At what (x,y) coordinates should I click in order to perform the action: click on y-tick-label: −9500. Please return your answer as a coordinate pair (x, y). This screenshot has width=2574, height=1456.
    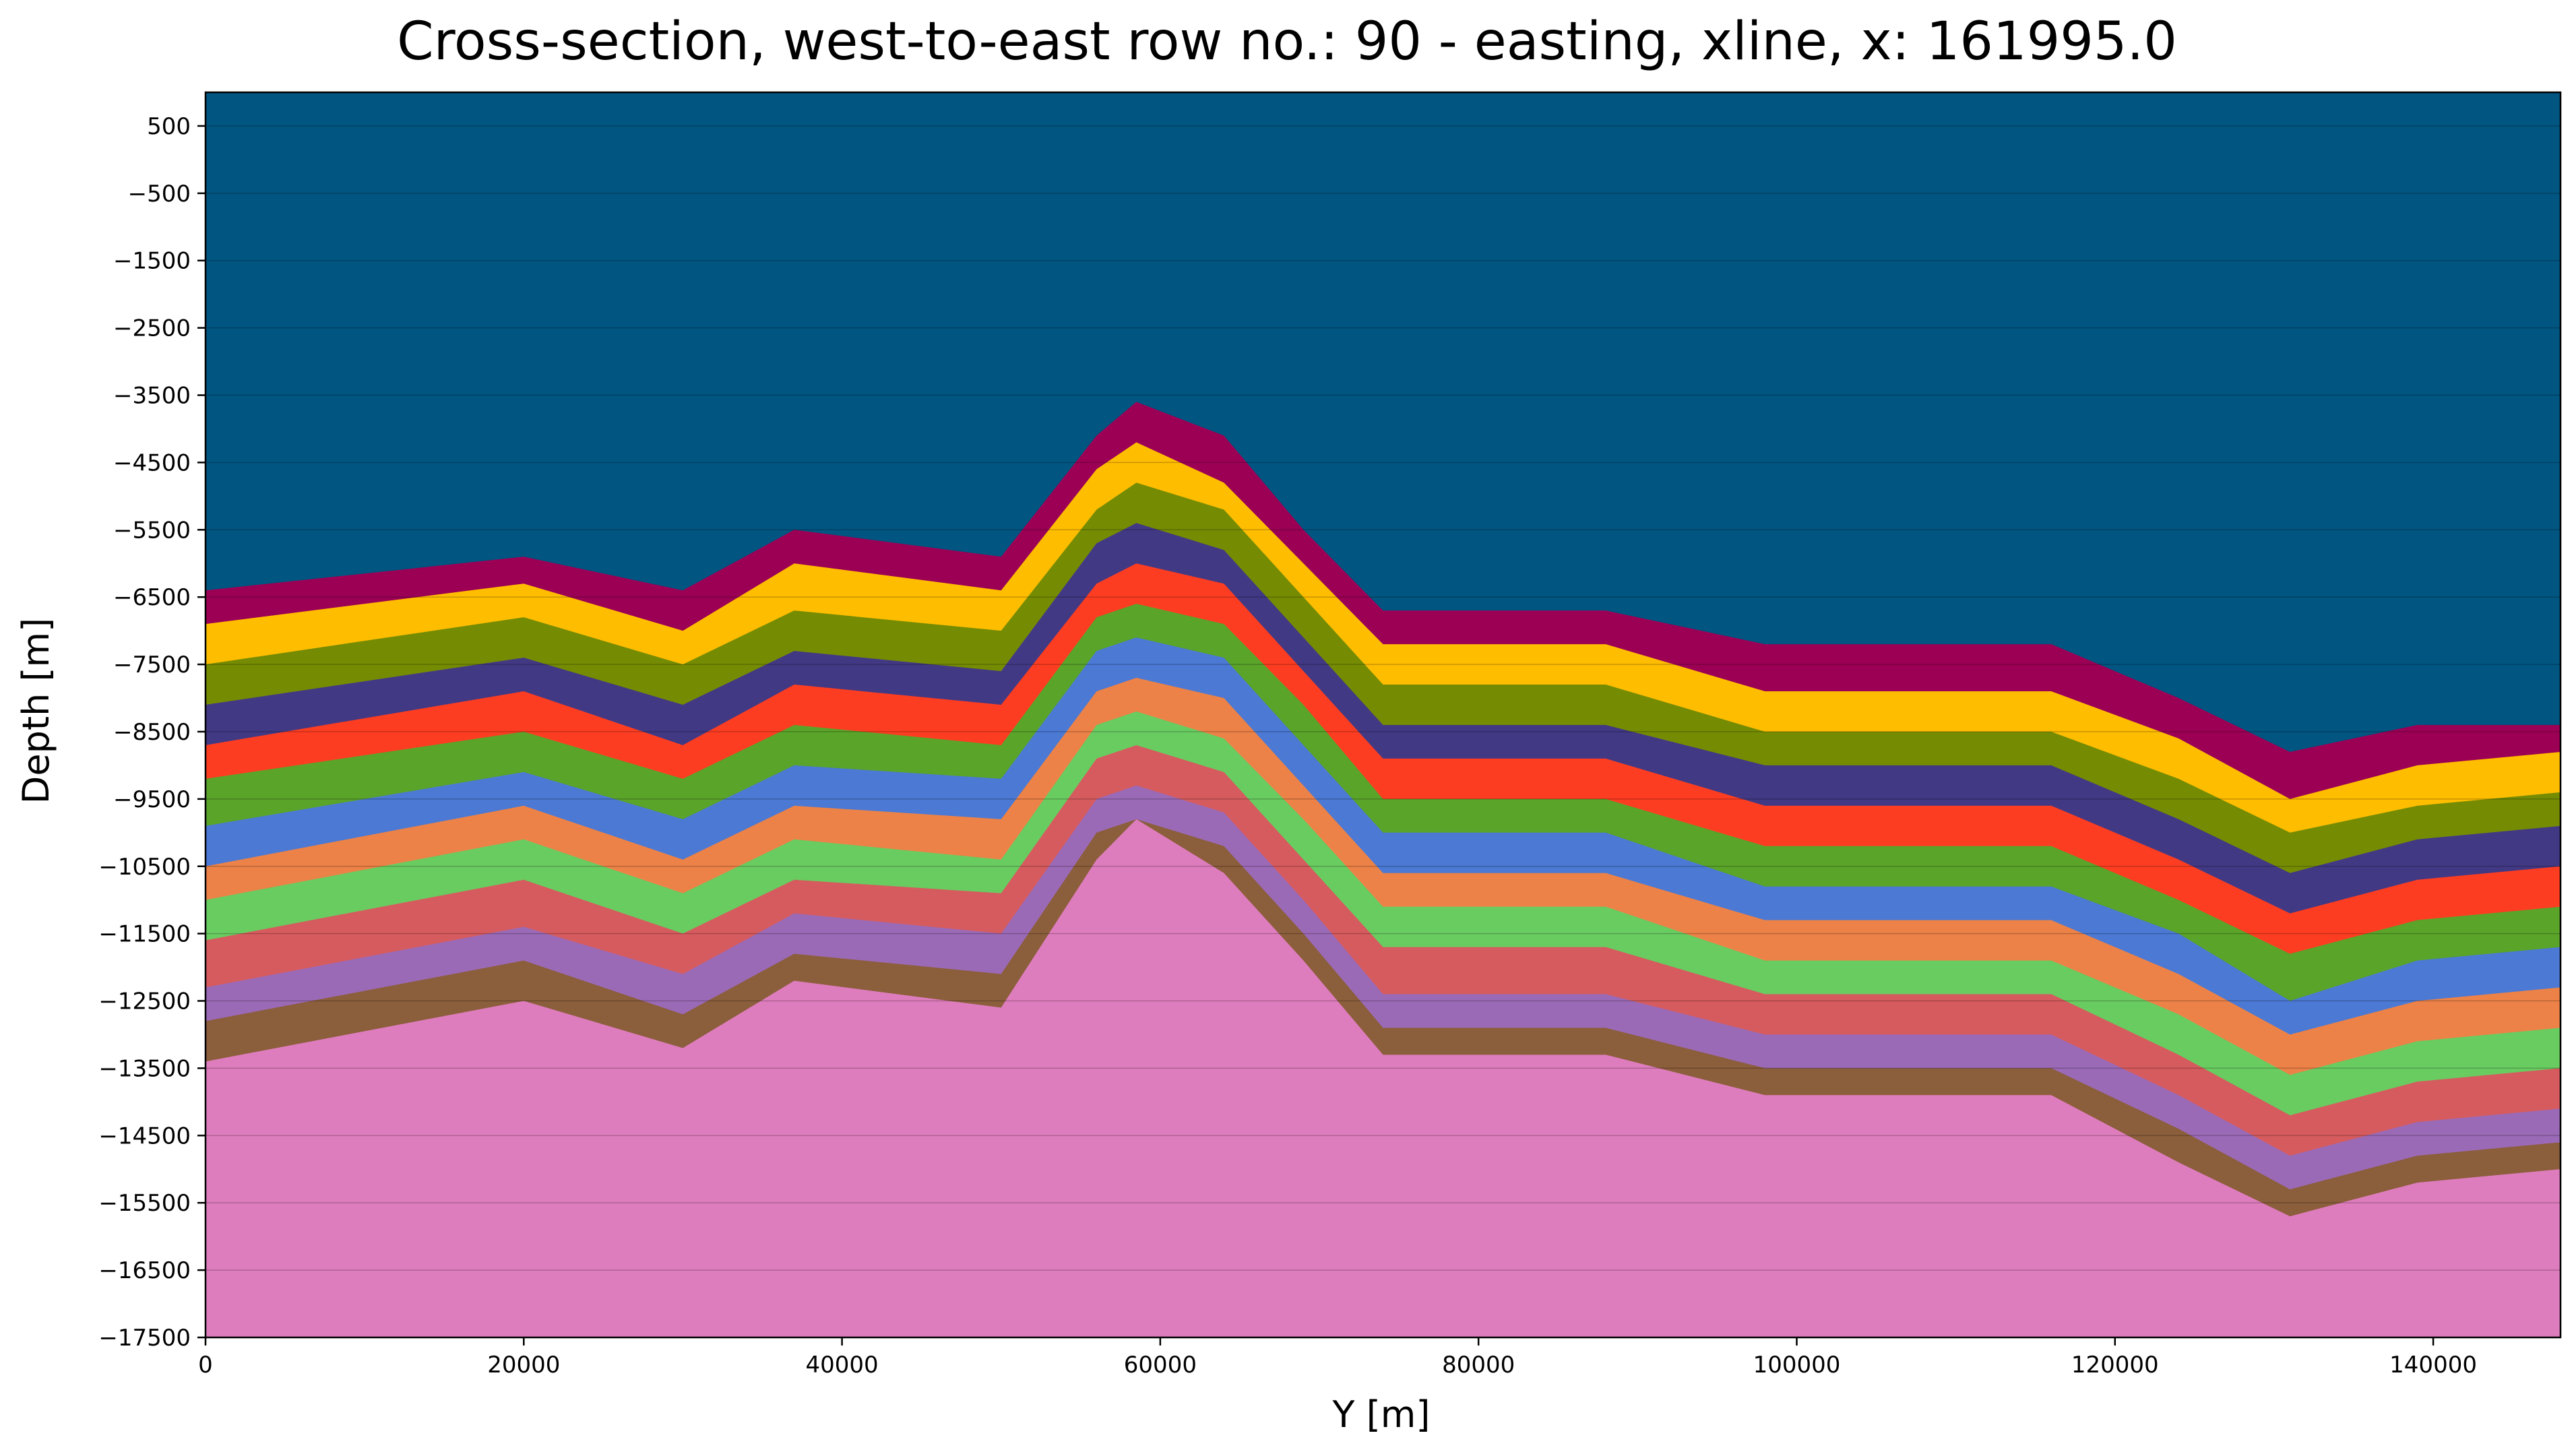
    Looking at the image, I should click on (152, 799).